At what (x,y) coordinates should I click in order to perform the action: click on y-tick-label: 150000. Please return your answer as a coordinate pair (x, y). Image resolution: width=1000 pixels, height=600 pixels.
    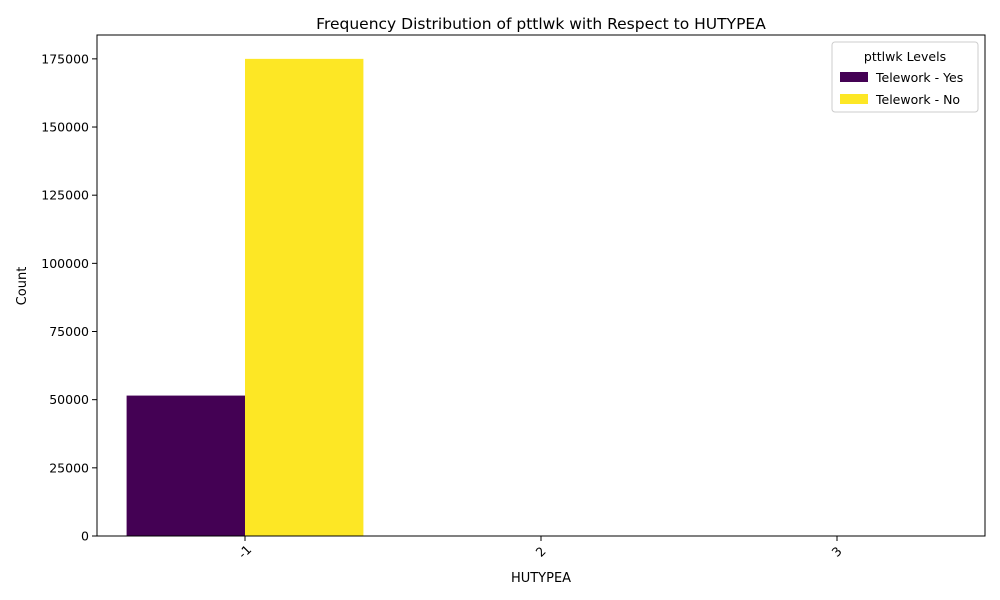
    Looking at the image, I should click on (65, 127).